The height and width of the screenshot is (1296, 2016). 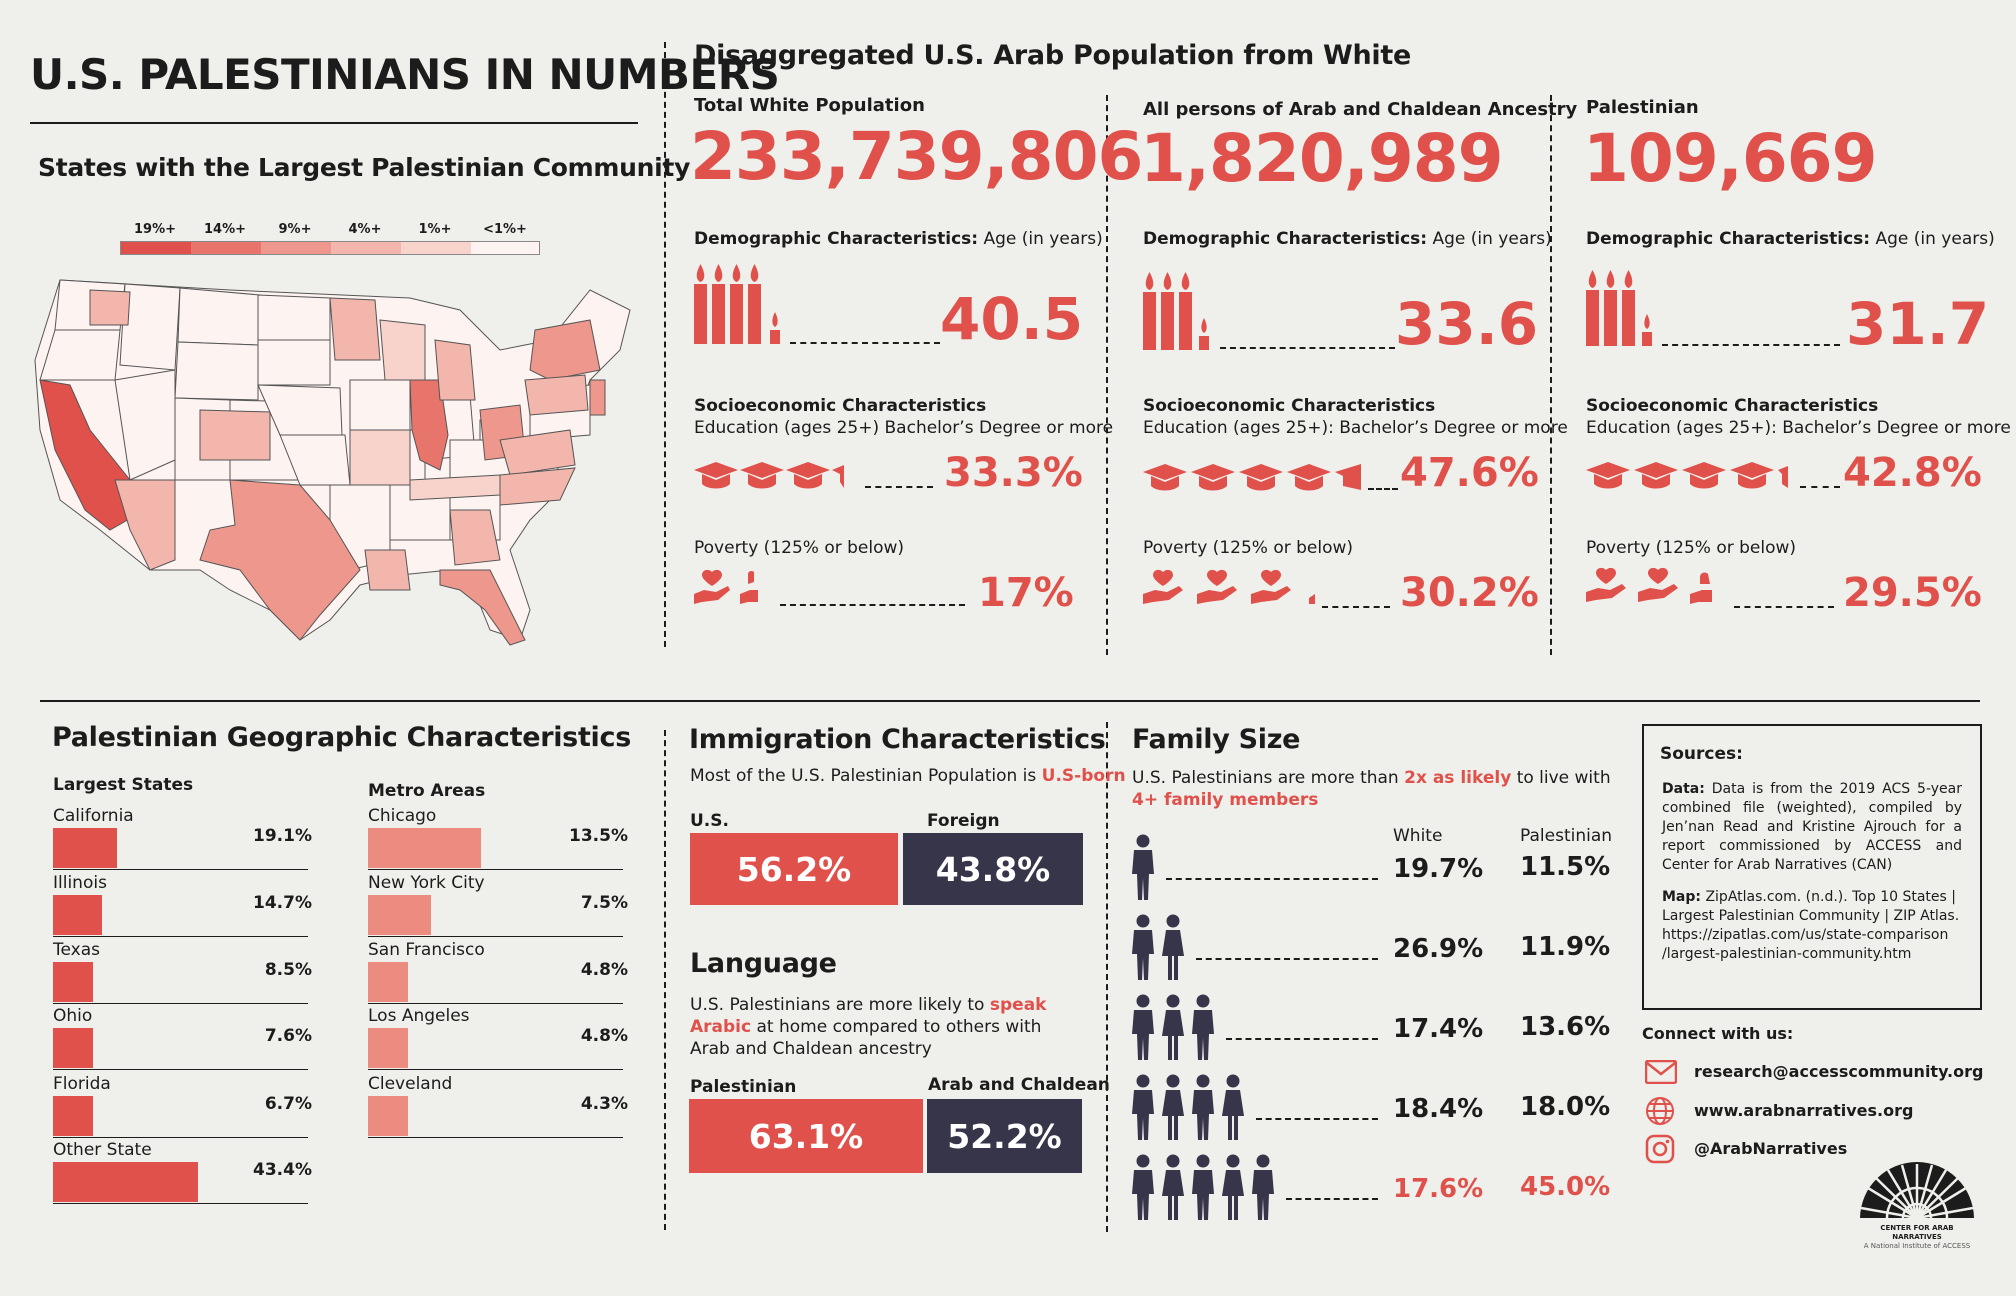 I want to click on state-wisconsin, so click(x=402, y=350).